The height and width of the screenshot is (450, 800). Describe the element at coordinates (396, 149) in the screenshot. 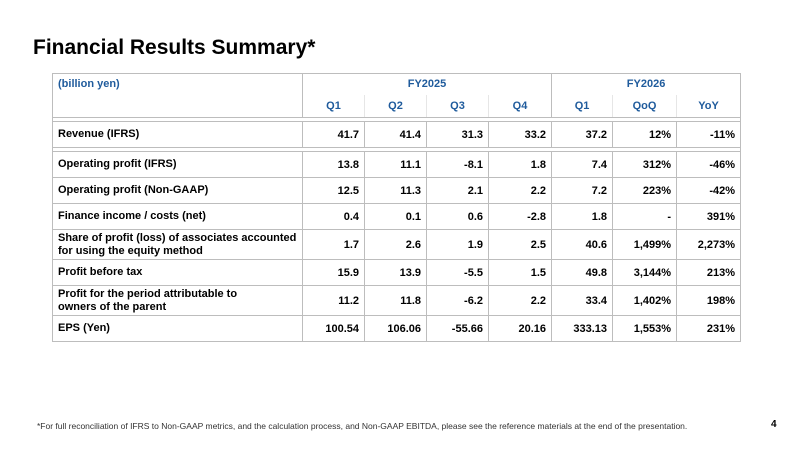

I see `row-spacer` at that location.